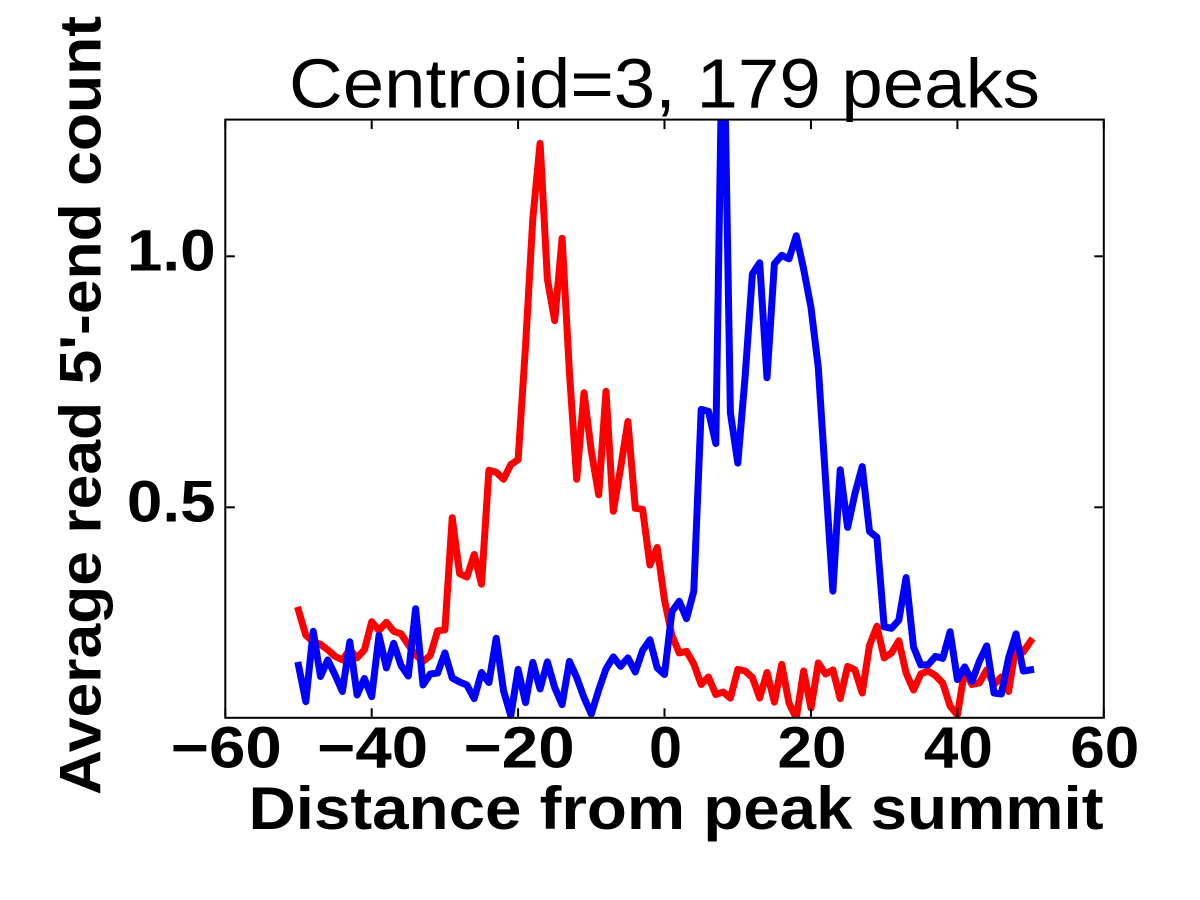 Image resolution: width=1200 pixels, height=900 pixels. Describe the element at coordinates (665, 748) in the screenshot. I see `svg-text: 0` at that location.